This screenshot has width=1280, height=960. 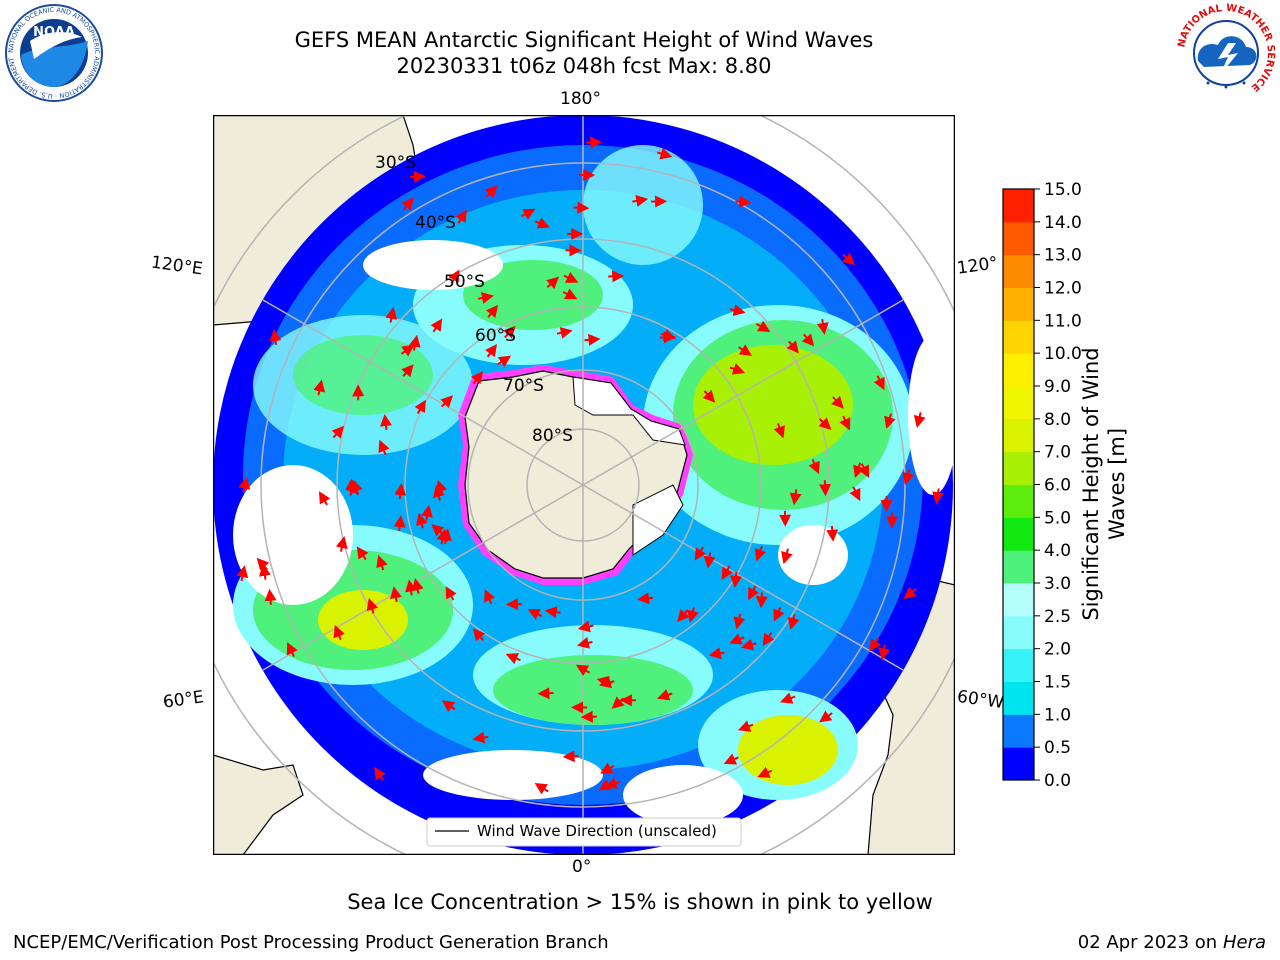 What do you see at coordinates (176, 266) in the screenshot?
I see `lon-label-120e: 120°E` at bounding box center [176, 266].